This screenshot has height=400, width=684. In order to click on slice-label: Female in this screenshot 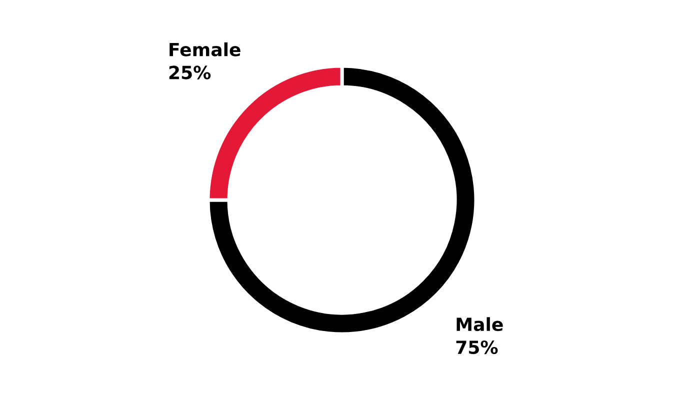, I will do `click(205, 49)`.